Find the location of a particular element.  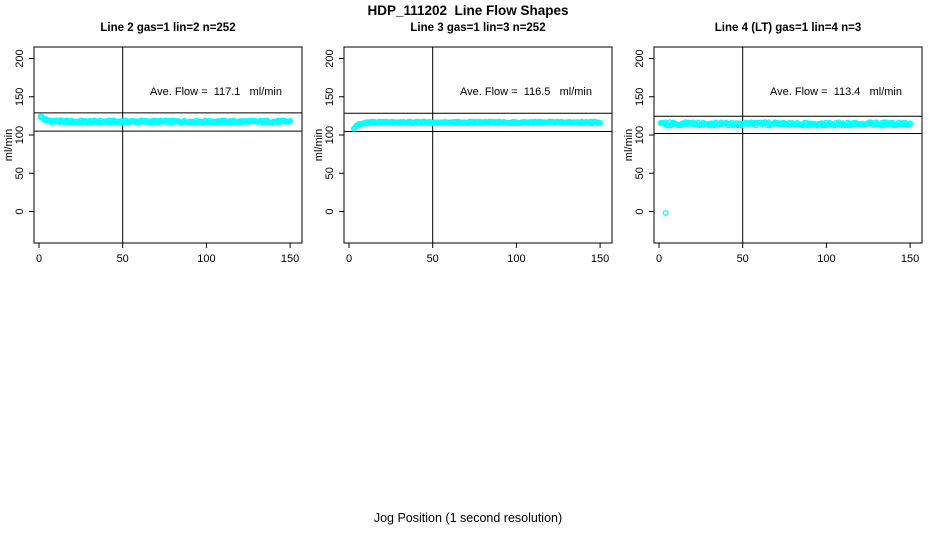

y-axis-title-2: ml/min is located at coordinates (319, 145).